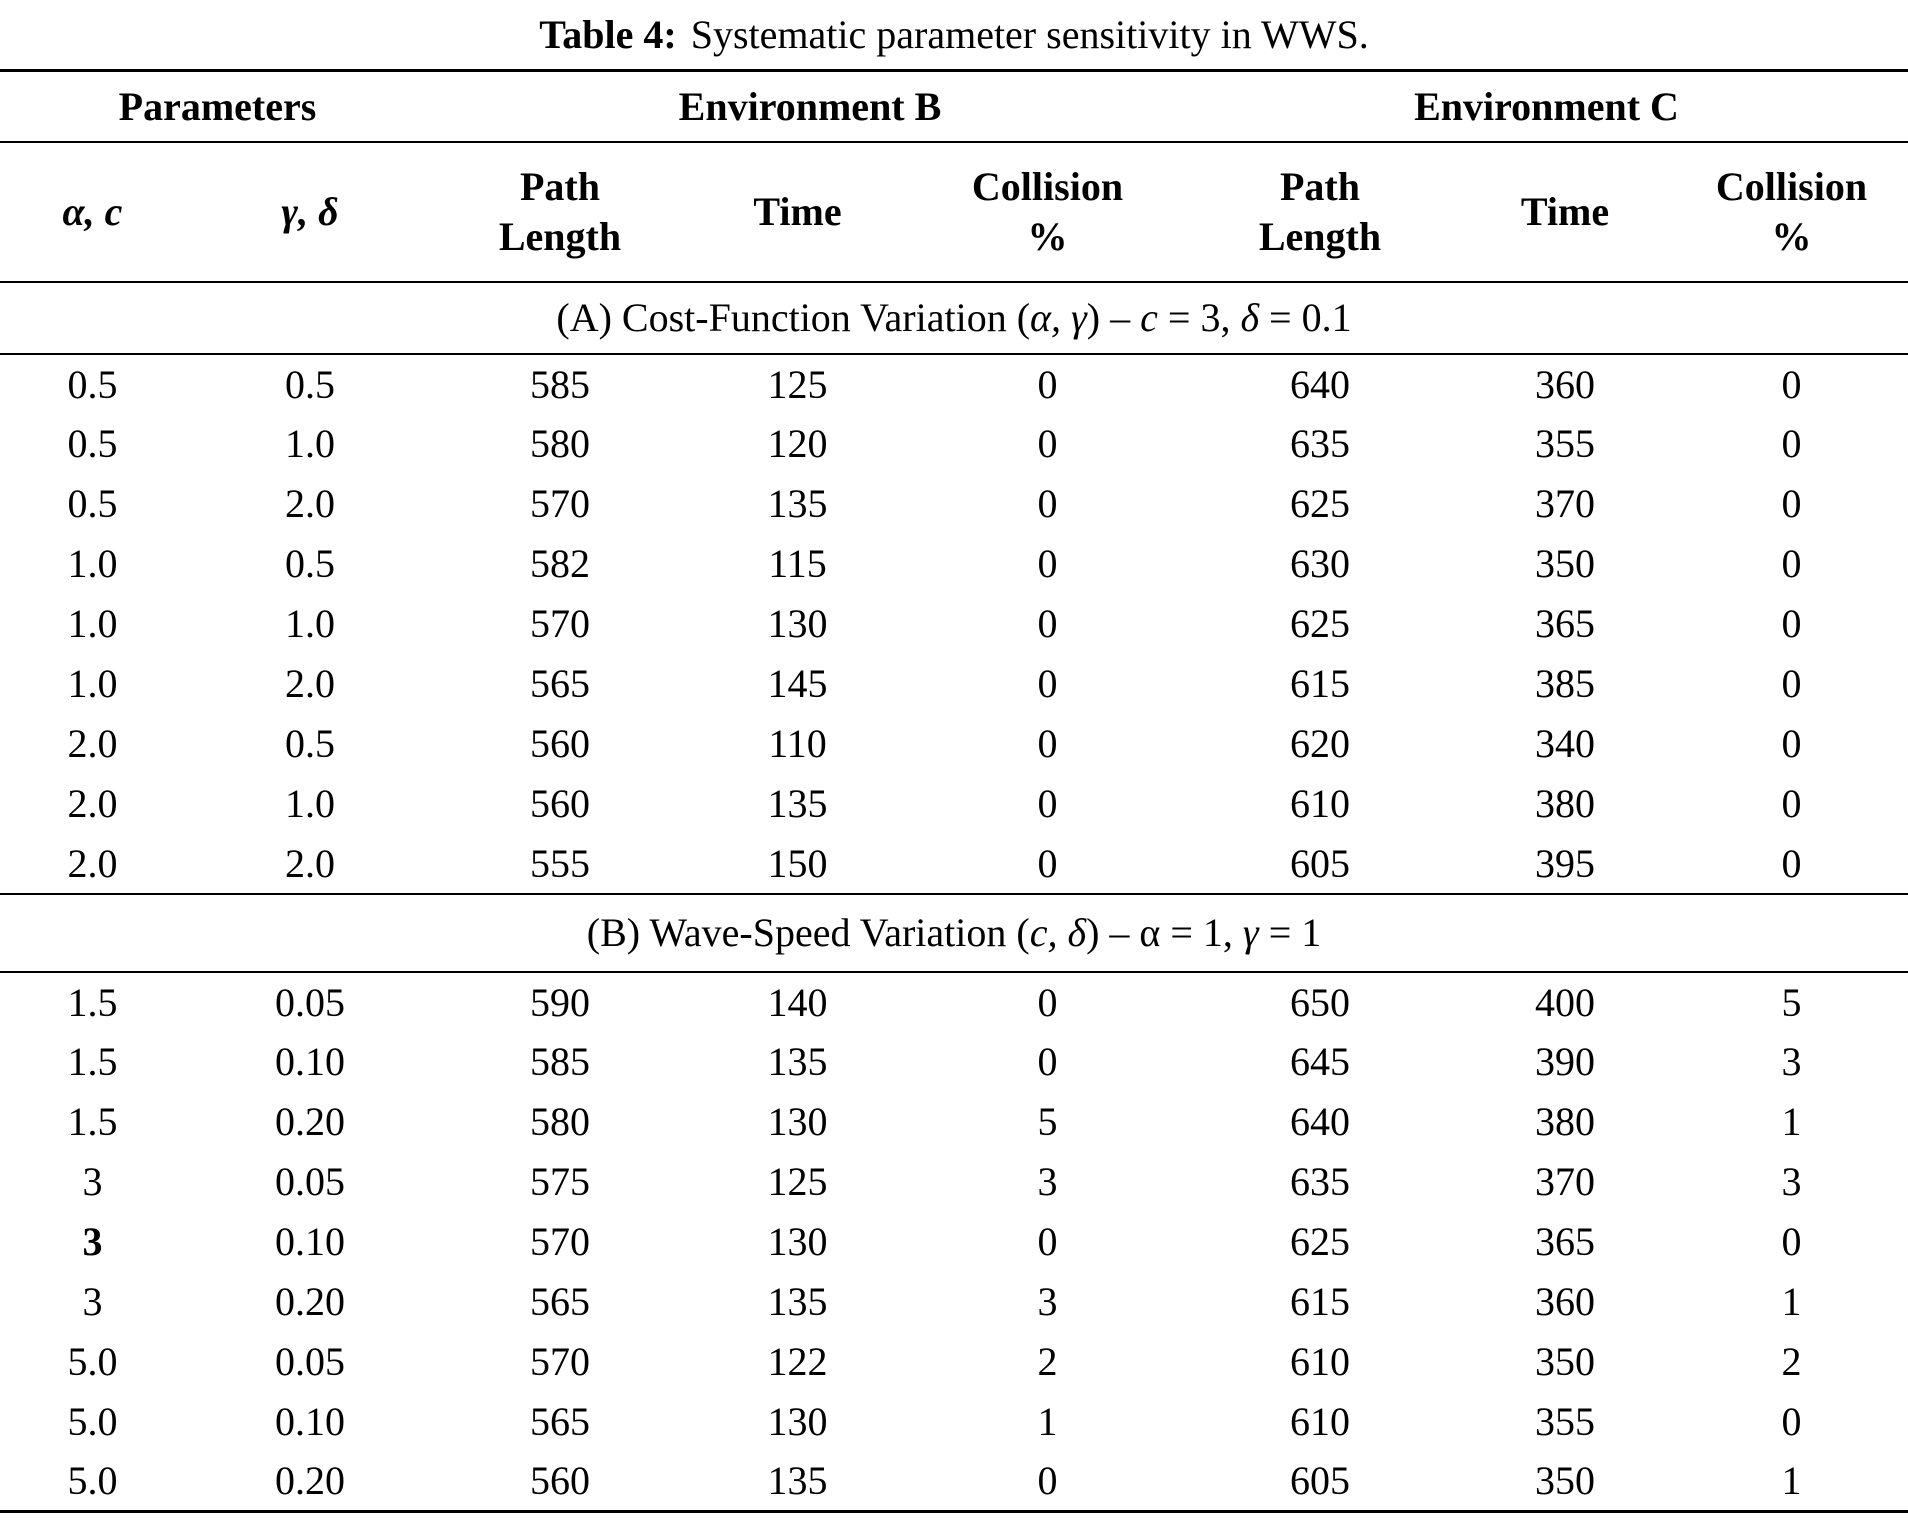  Describe the element at coordinates (560, 211) in the screenshot. I see `column-header-path-length-b: Path Length` at that location.